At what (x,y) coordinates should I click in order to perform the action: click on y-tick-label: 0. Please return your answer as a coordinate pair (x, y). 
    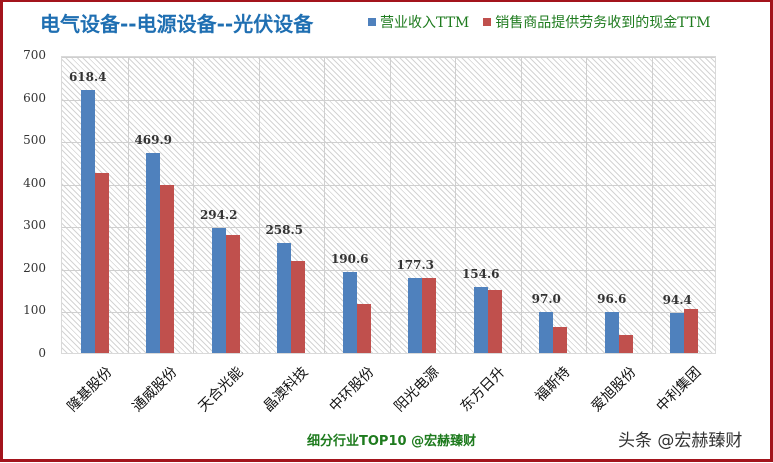
    Looking at the image, I should click on (42, 353).